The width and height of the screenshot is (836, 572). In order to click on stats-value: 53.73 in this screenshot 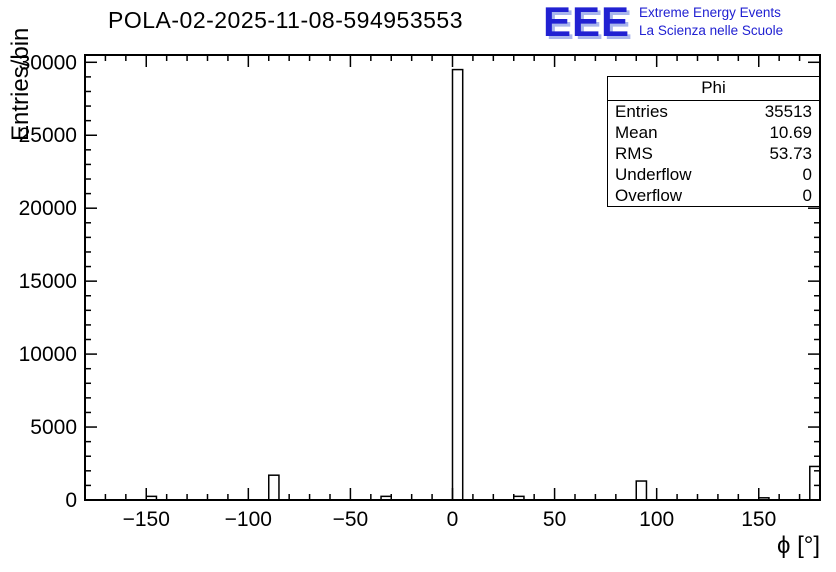, I will do `click(790, 153)`.